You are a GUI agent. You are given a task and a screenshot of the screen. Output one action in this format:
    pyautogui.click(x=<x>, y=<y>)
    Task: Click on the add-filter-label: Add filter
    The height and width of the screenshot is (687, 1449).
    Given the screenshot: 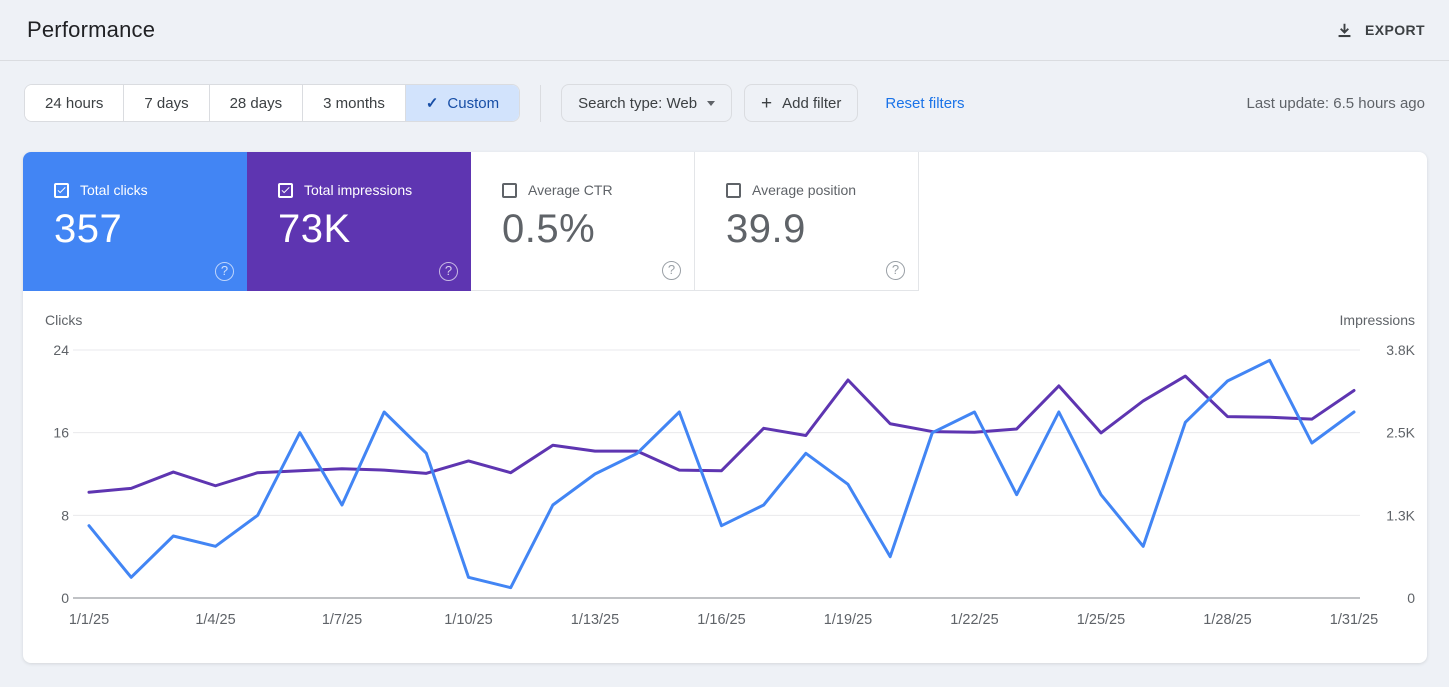 What is the action you would take?
    pyautogui.click(x=812, y=103)
    